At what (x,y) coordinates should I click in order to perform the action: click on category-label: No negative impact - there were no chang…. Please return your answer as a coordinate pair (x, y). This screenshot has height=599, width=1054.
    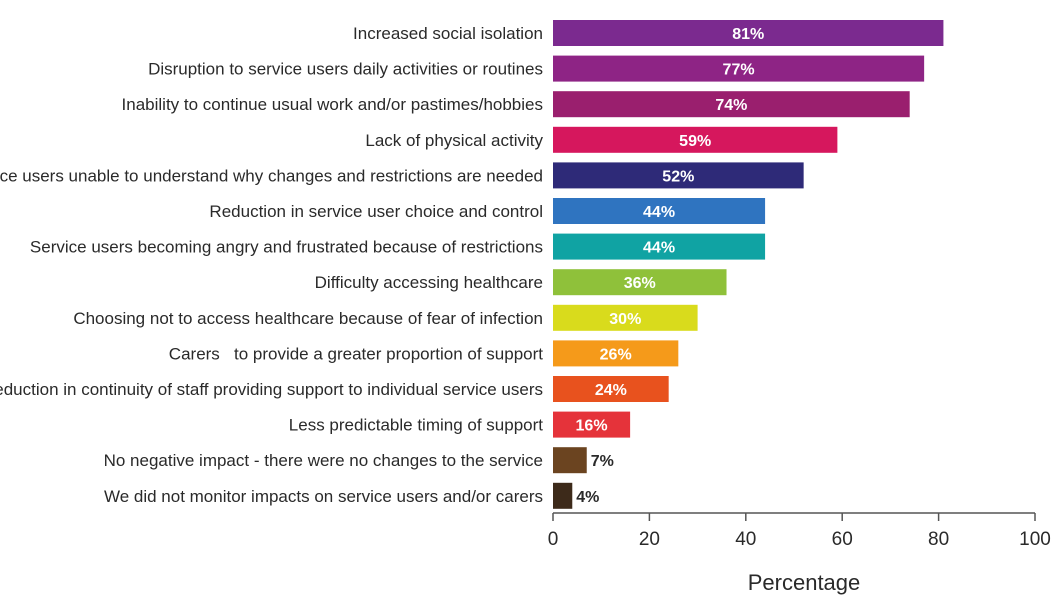
    Looking at the image, I should click on (323, 460).